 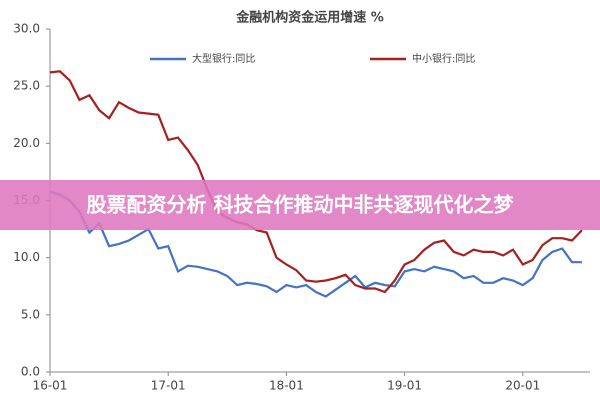 I want to click on y-tick-label: 30.0, so click(x=26, y=29).